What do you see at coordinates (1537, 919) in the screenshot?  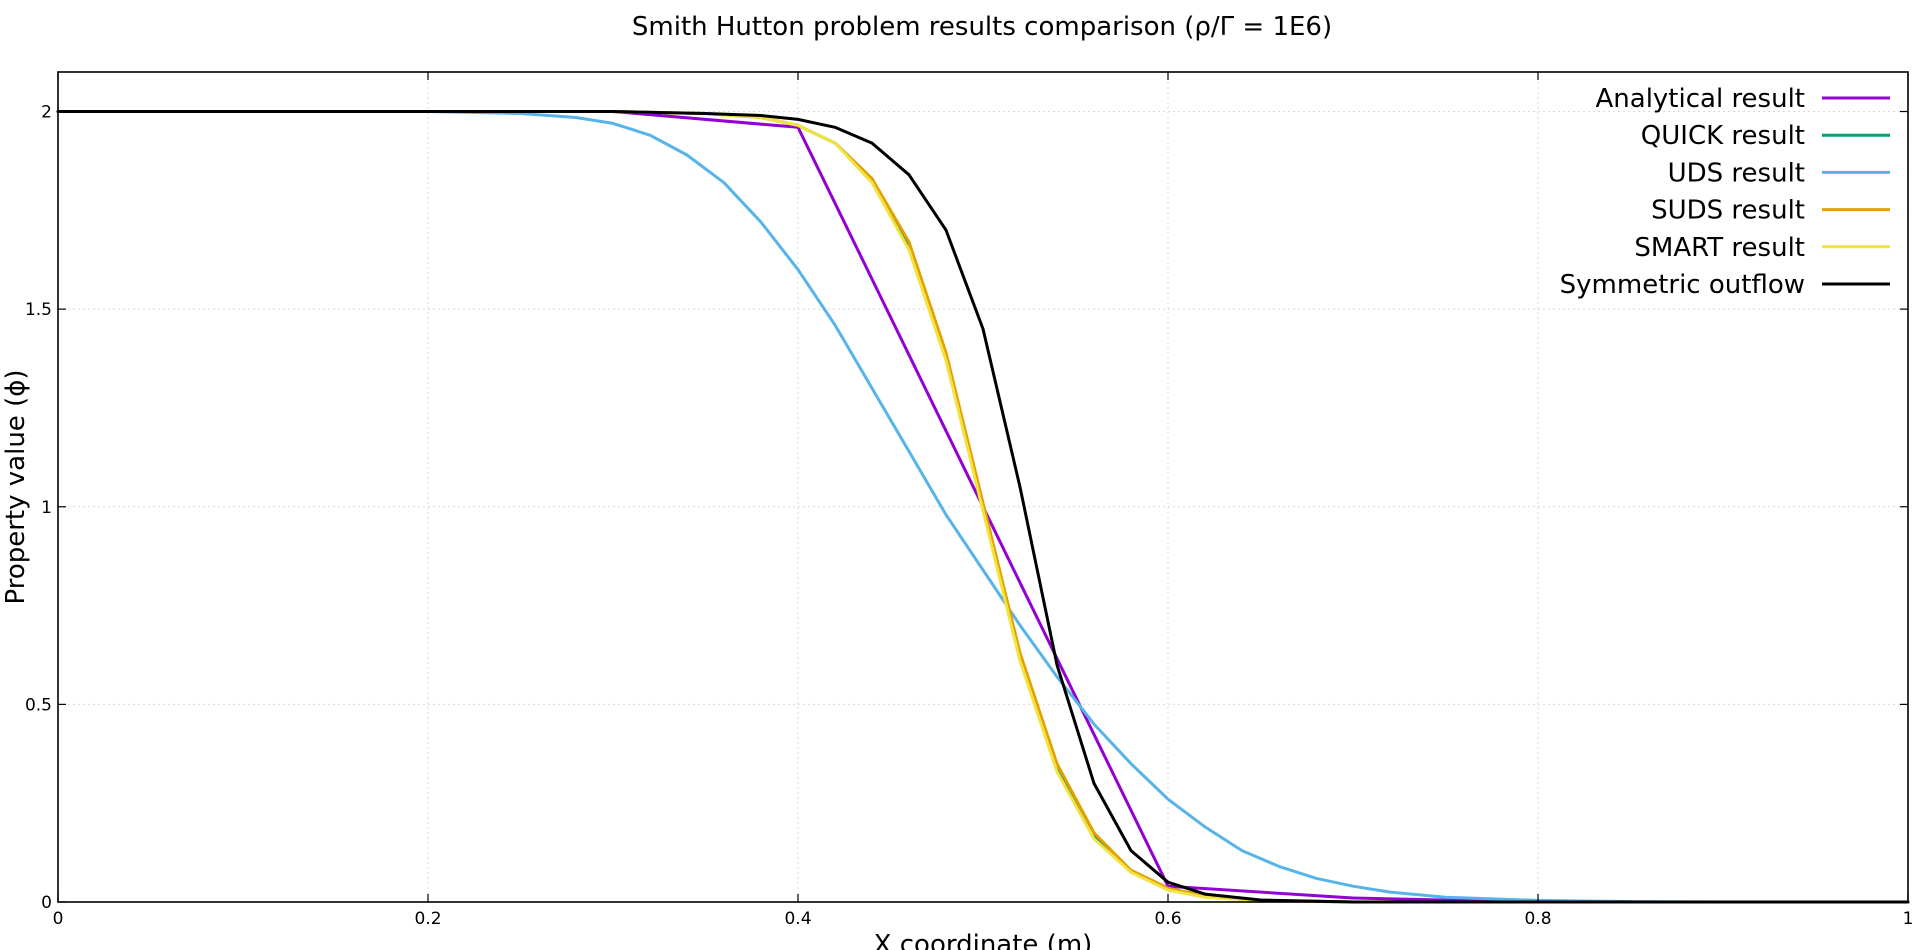 I see `x-tick-label: 0.8` at bounding box center [1537, 919].